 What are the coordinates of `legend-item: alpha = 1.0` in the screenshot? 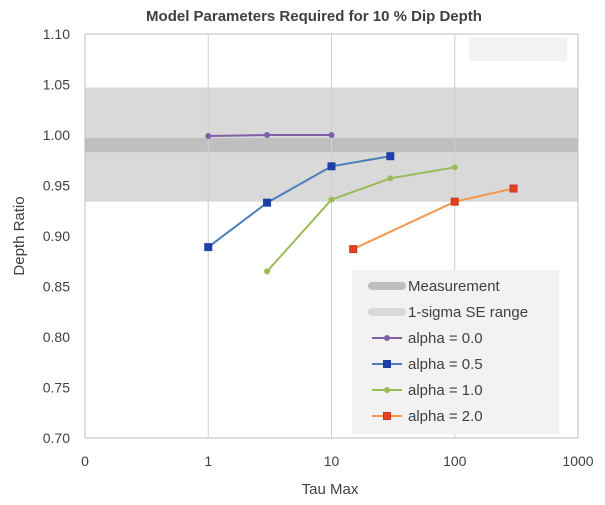 It's located at (427, 390).